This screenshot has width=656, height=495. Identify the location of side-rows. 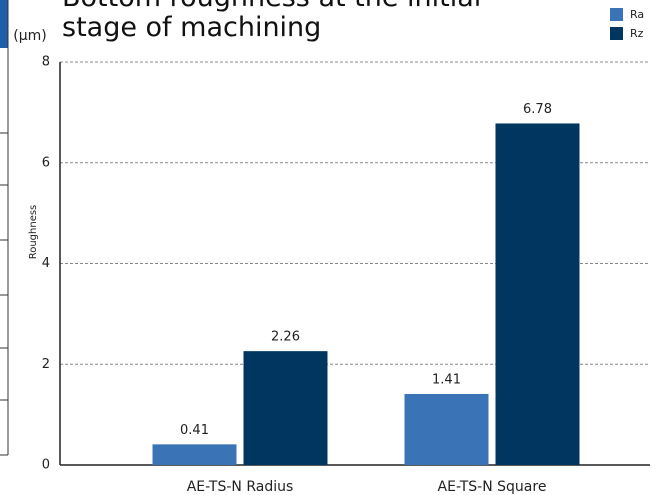
(4, 294).